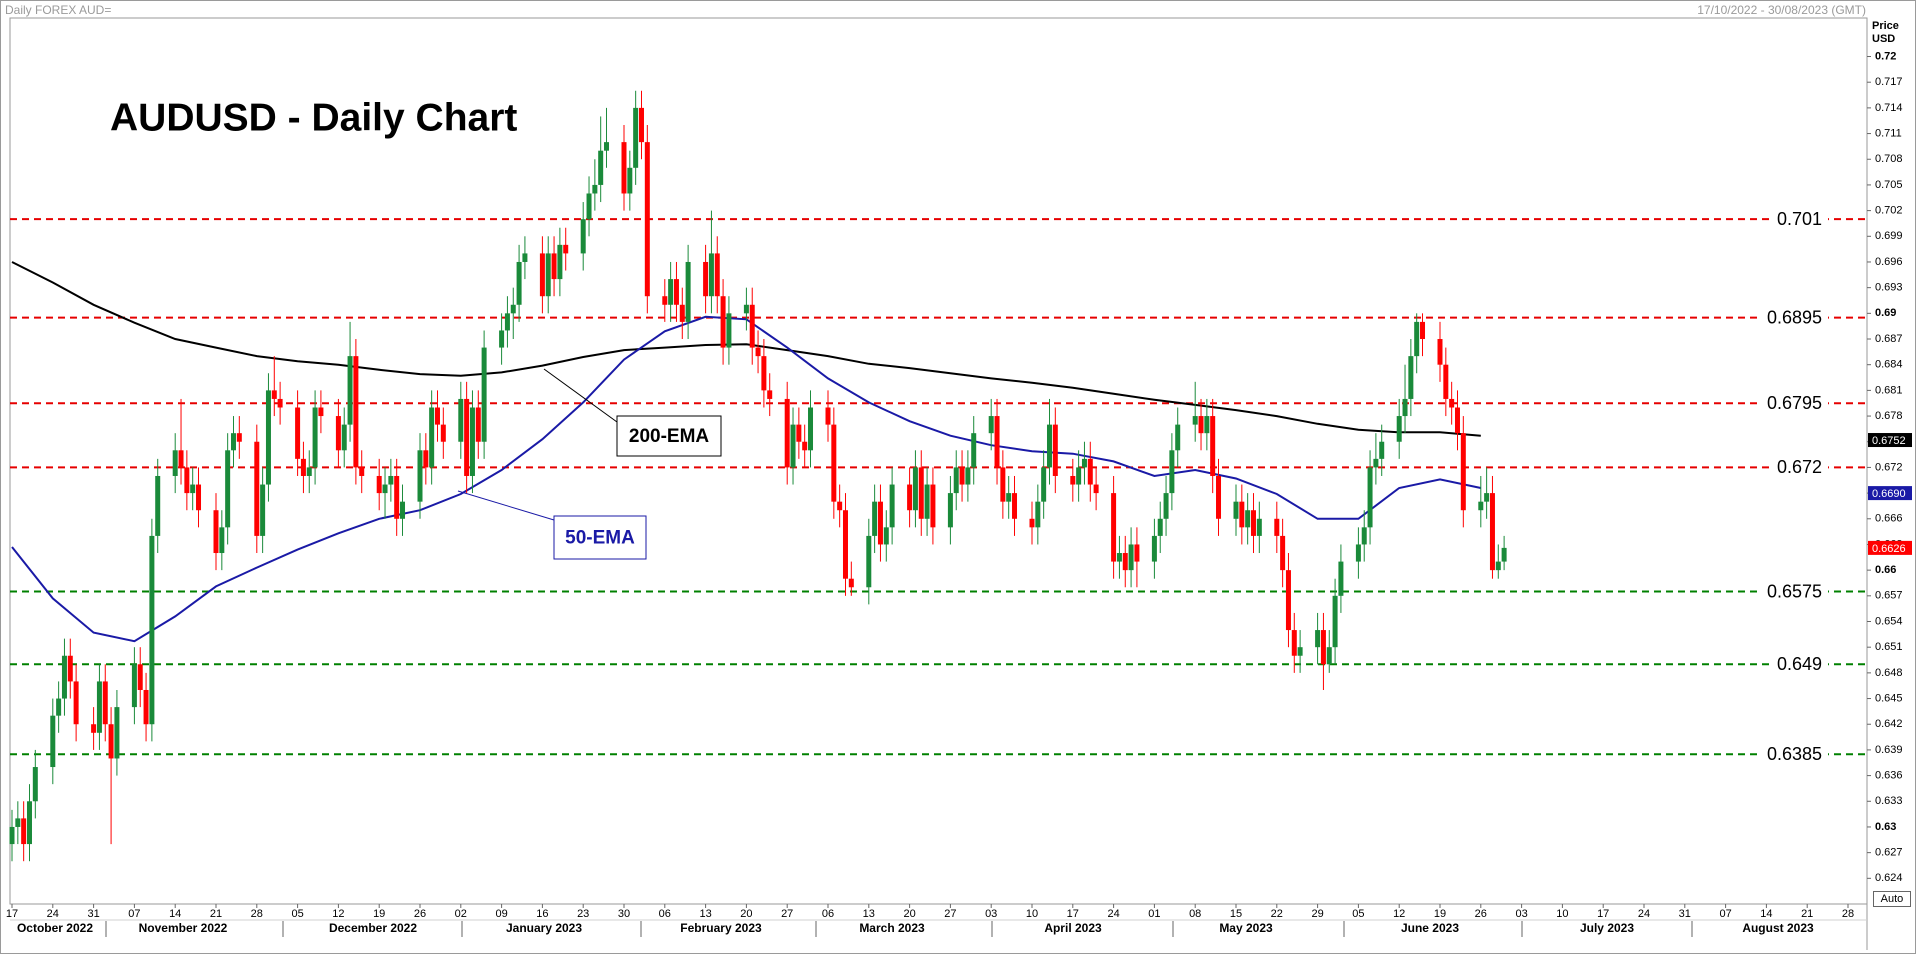 The image size is (1916, 954). What do you see at coordinates (580, 395) in the screenshot?
I see `annotation-leader` at bounding box center [580, 395].